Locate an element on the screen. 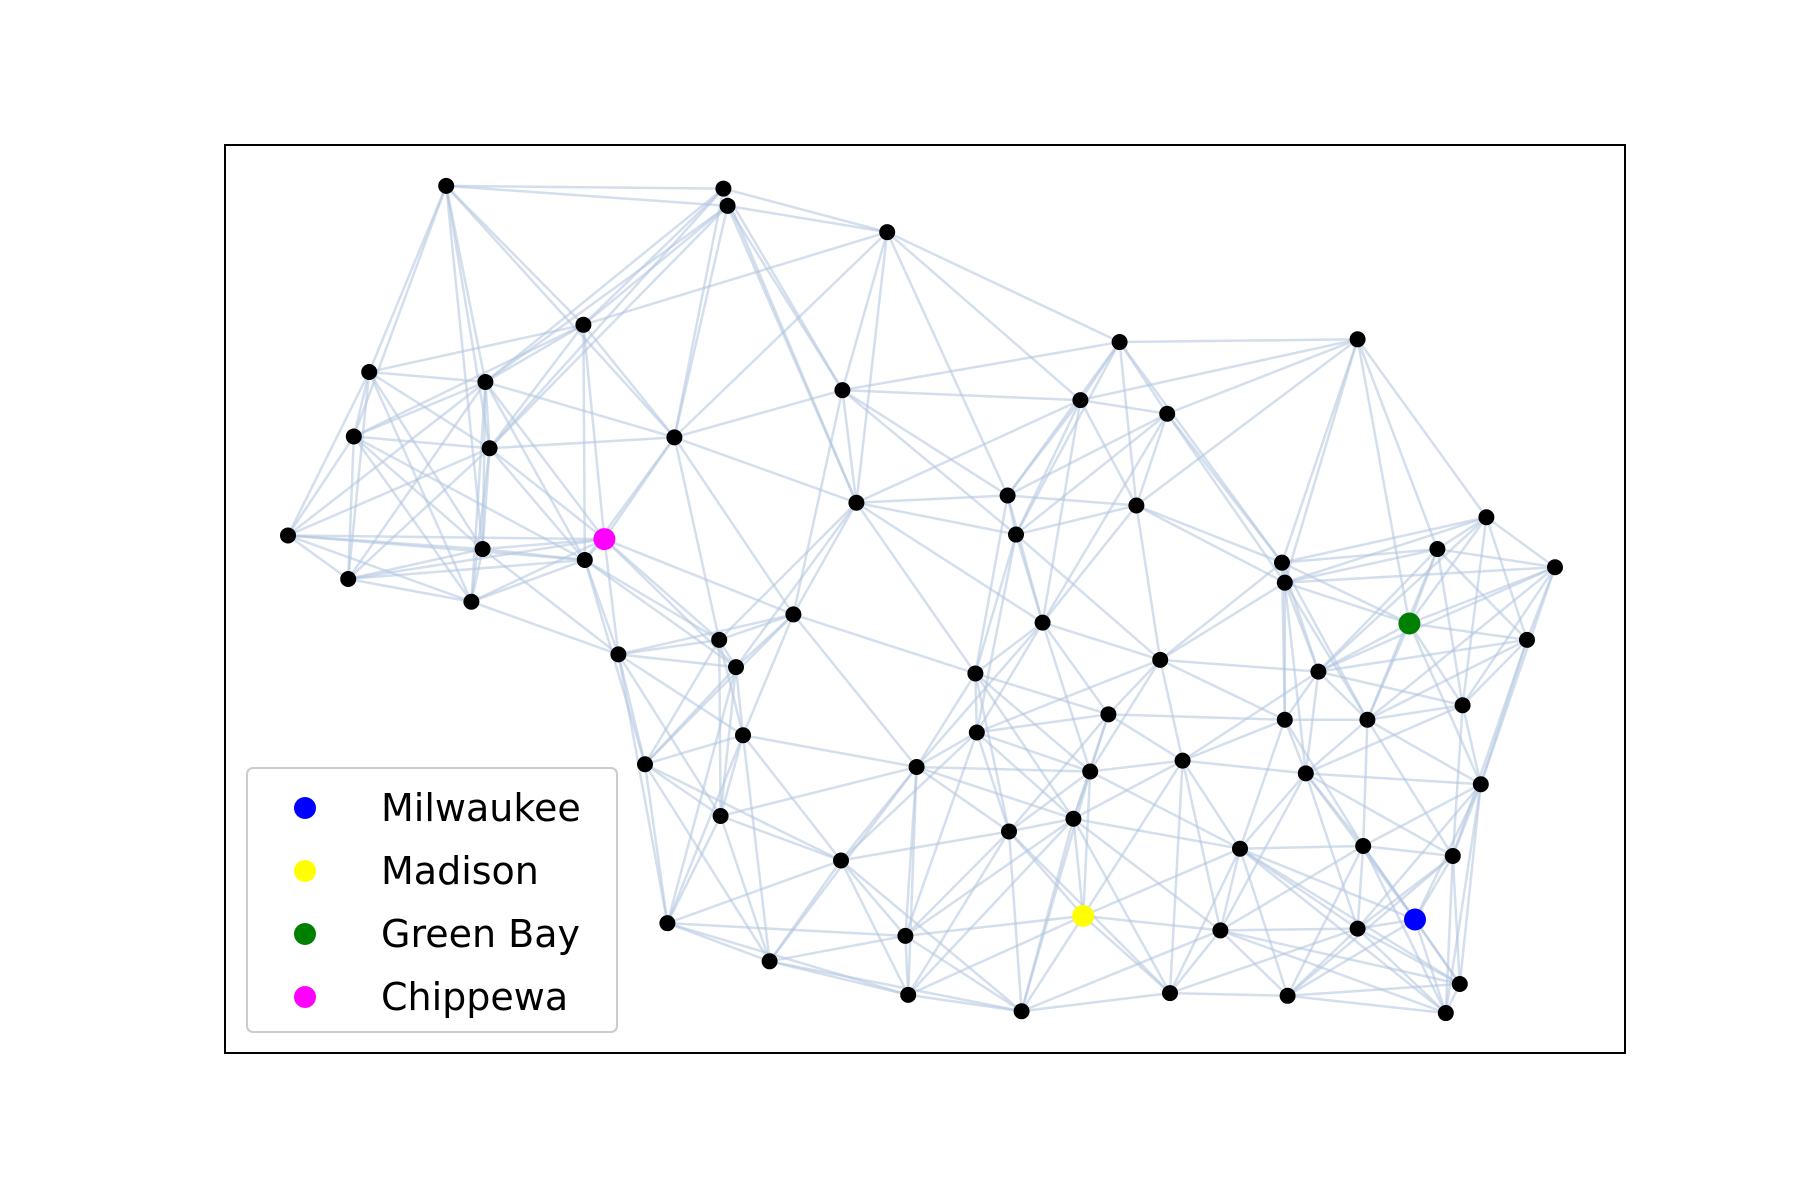  city-node-madison is located at coordinates (1083, 915).